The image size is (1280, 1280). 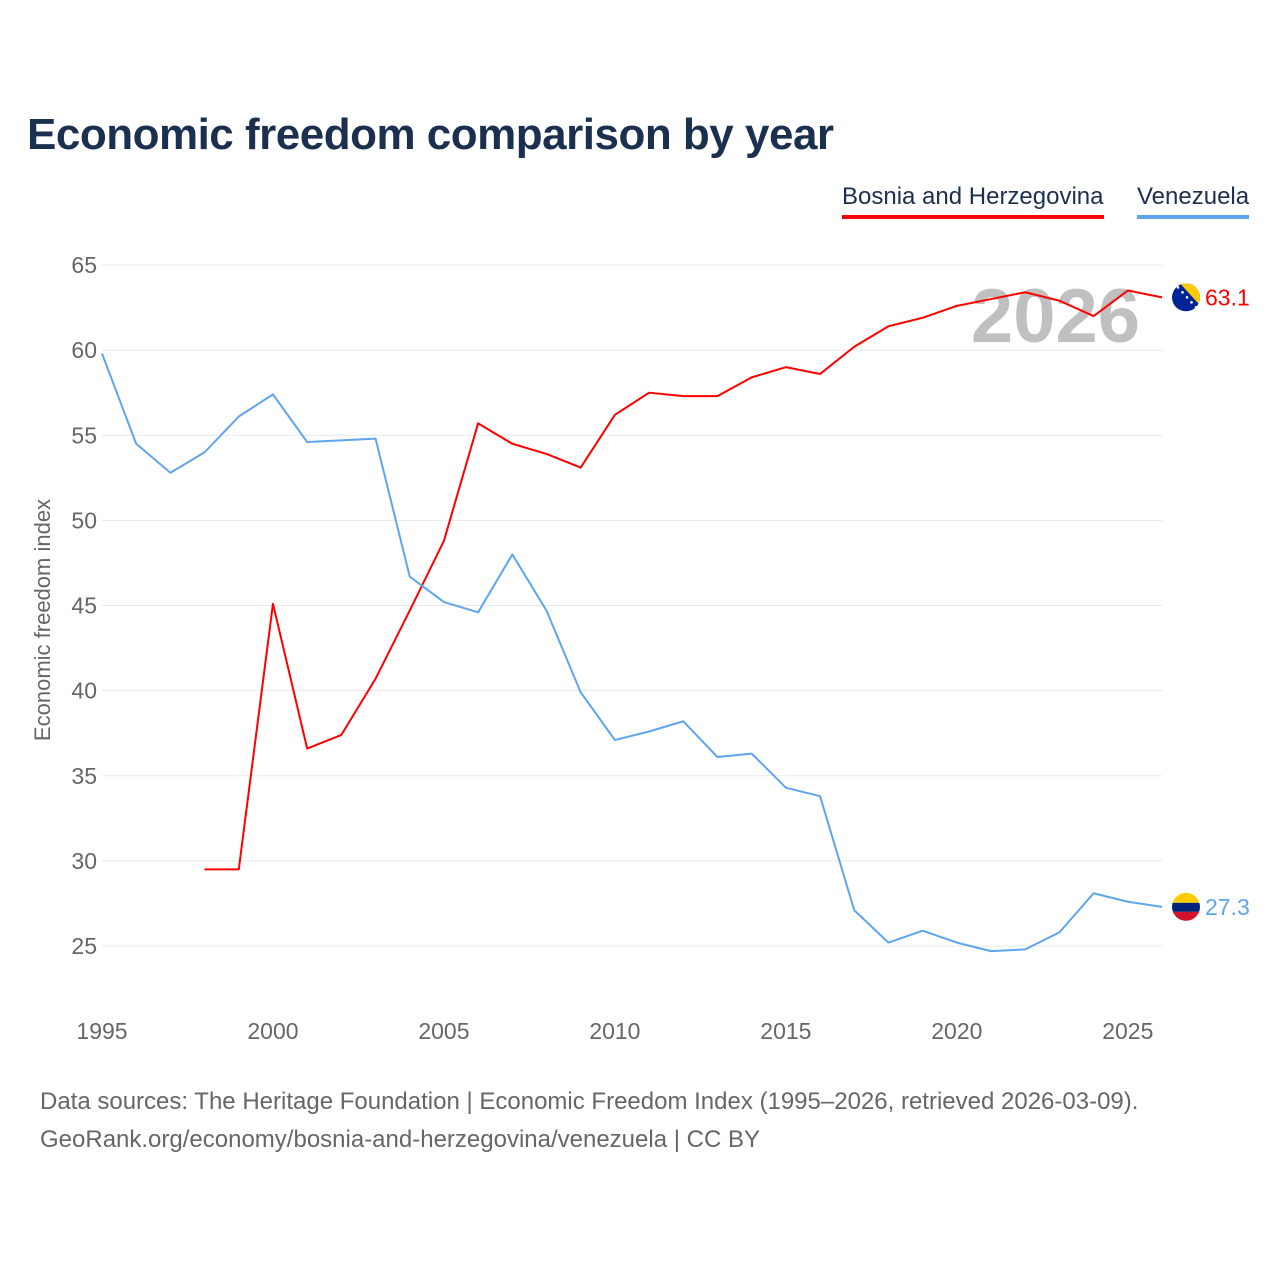 I want to click on x-tick-label: 2020, so click(x=956, y=1031).